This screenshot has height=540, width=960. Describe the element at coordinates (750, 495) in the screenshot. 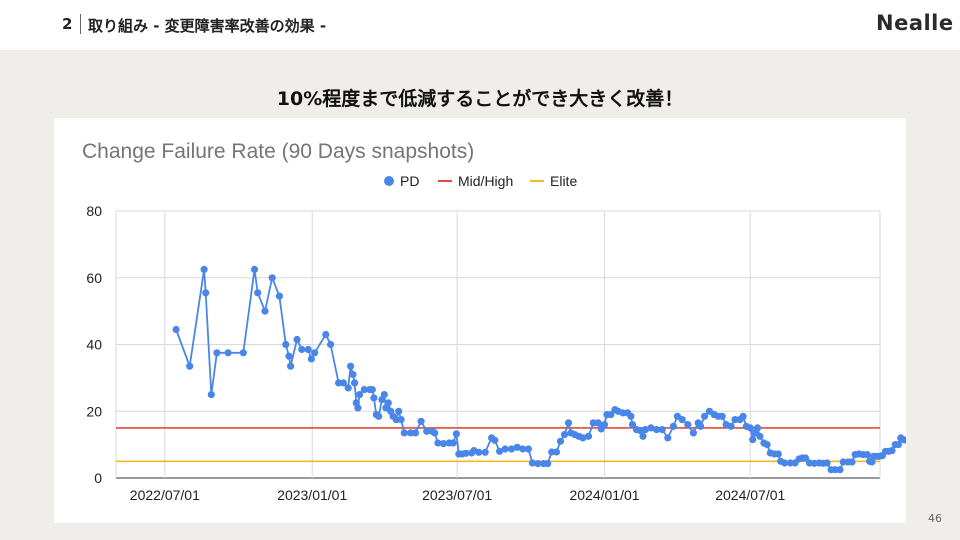

I see `x-tick-label: 2024/07/01` at that location.